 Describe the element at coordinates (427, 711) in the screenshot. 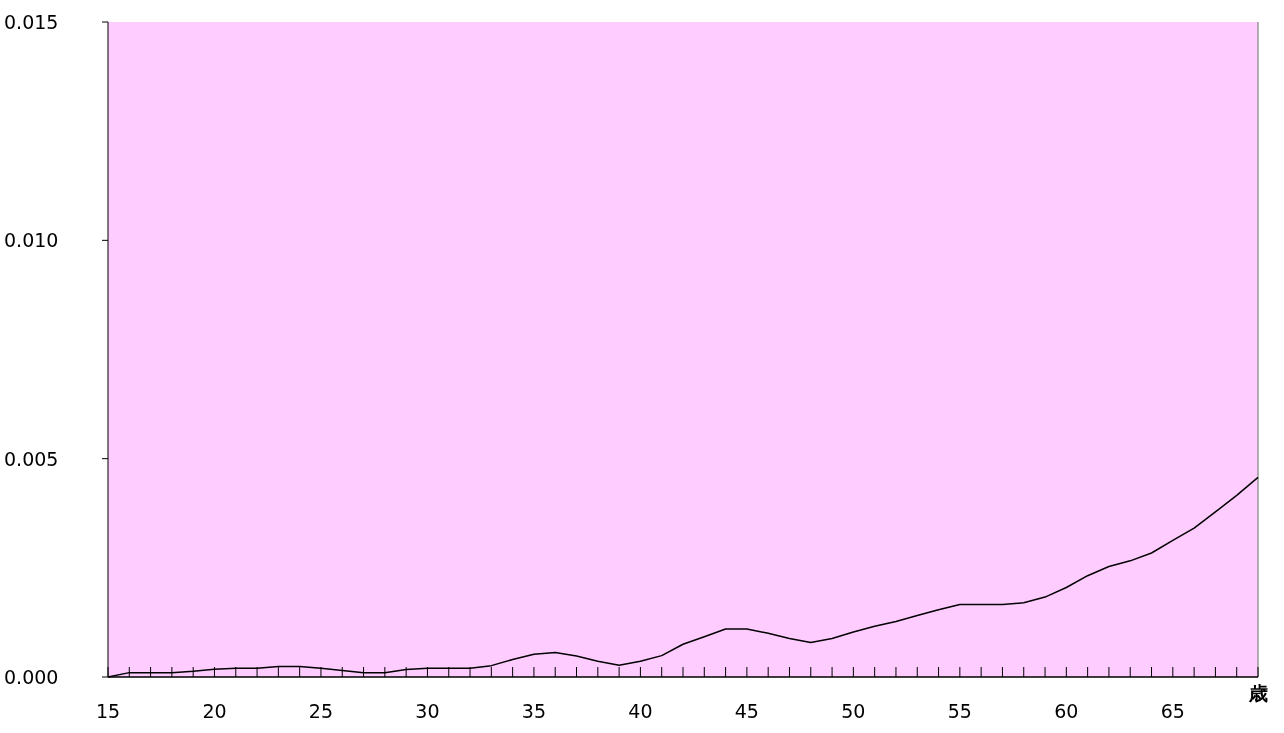

I see `x-tick-label: 30` at that location.